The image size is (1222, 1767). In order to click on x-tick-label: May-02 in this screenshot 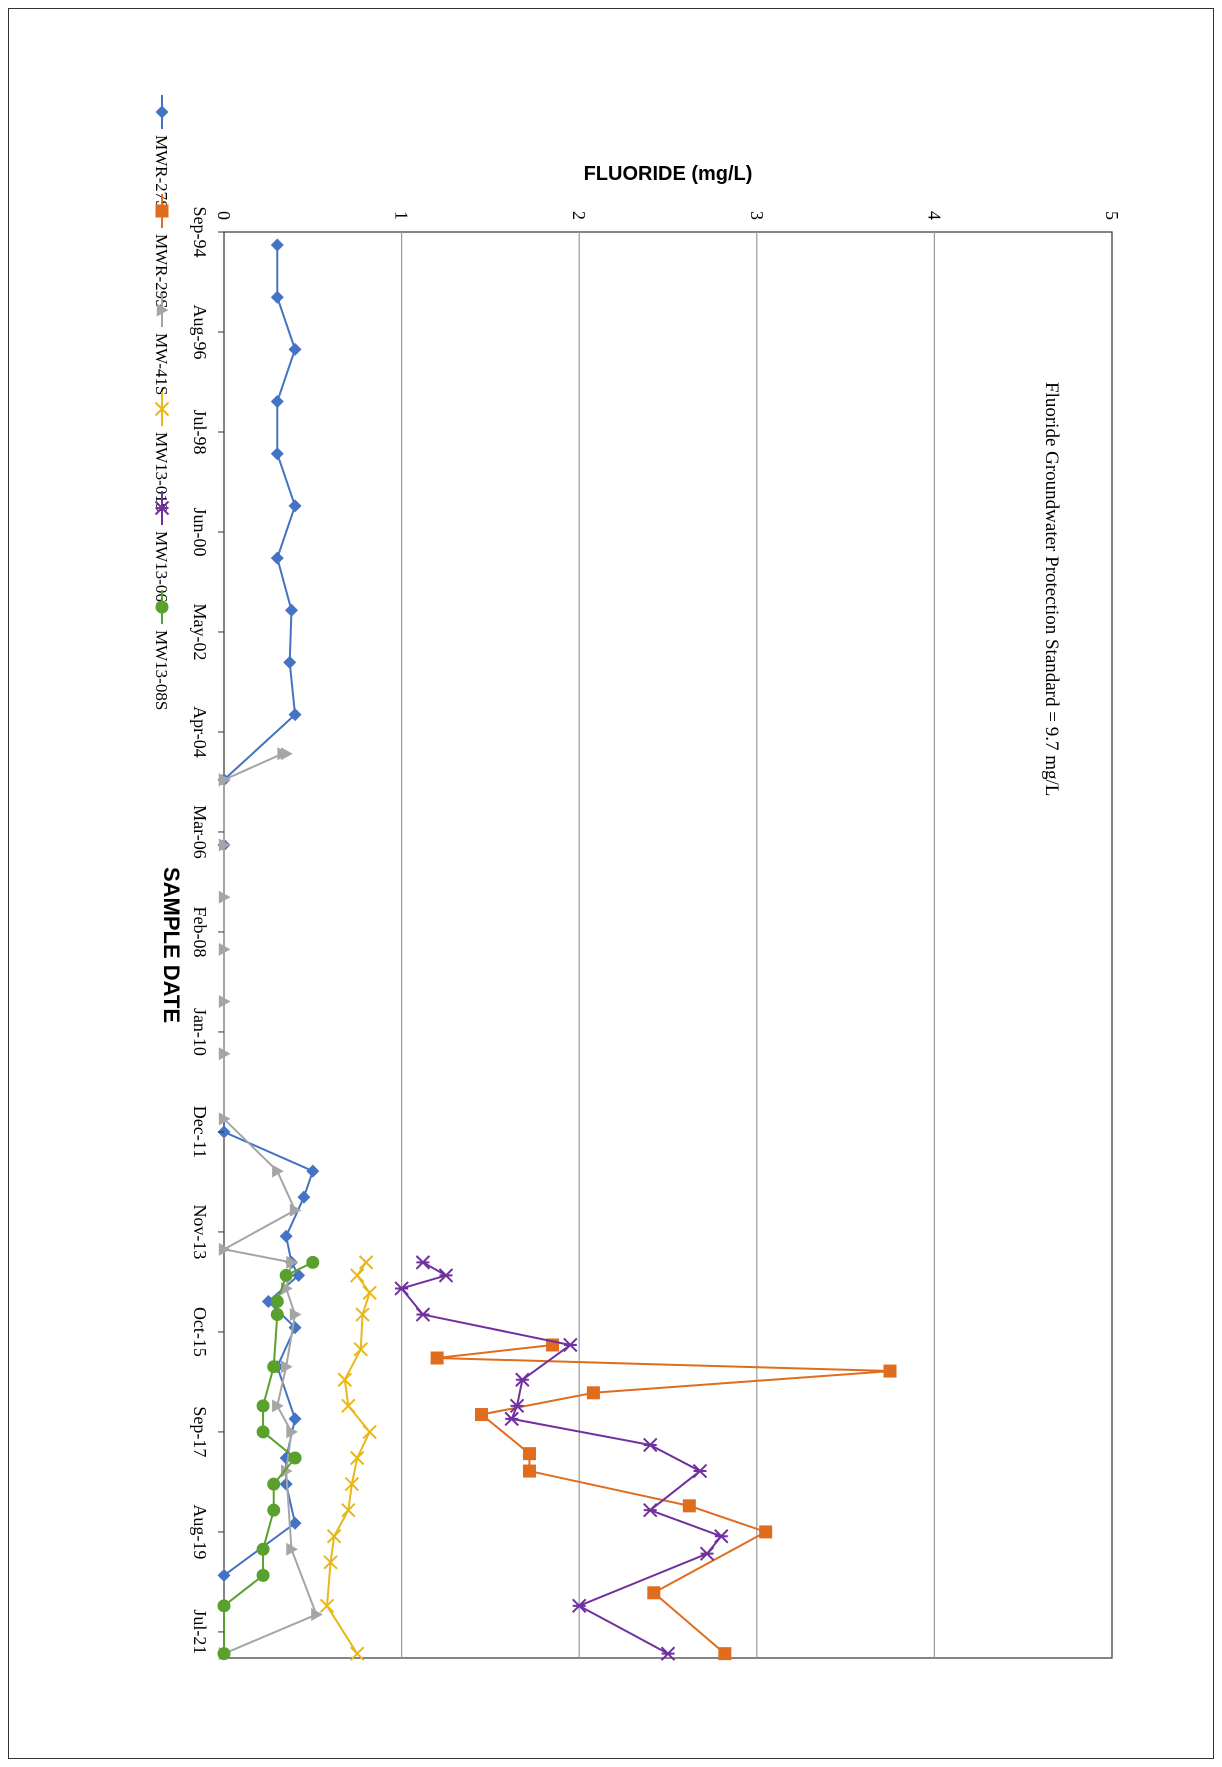, I will do `click(200, 631)`.